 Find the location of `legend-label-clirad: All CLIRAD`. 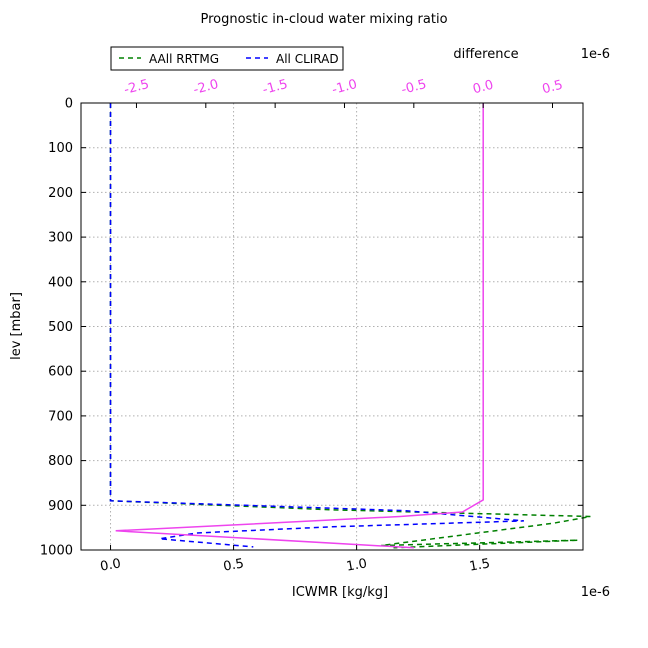

legend-label-clirad: All CLIRAD is located at coordinates (307, 59).